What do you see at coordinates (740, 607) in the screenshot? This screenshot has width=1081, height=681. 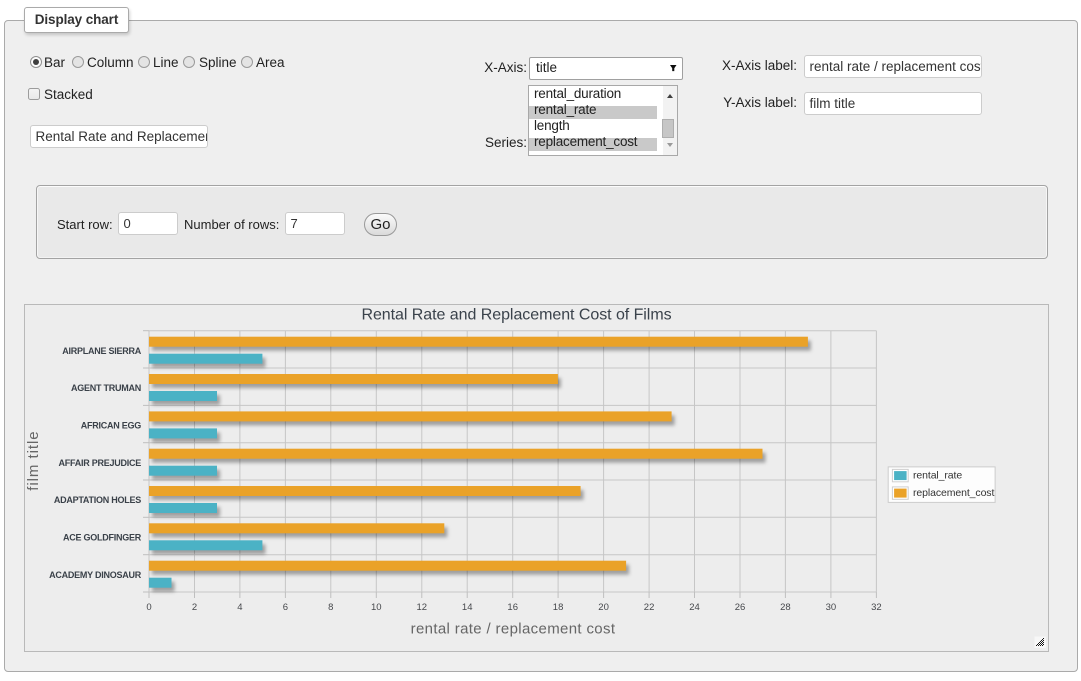 I see `svg-text: 26` at bounding box center [740, 607].